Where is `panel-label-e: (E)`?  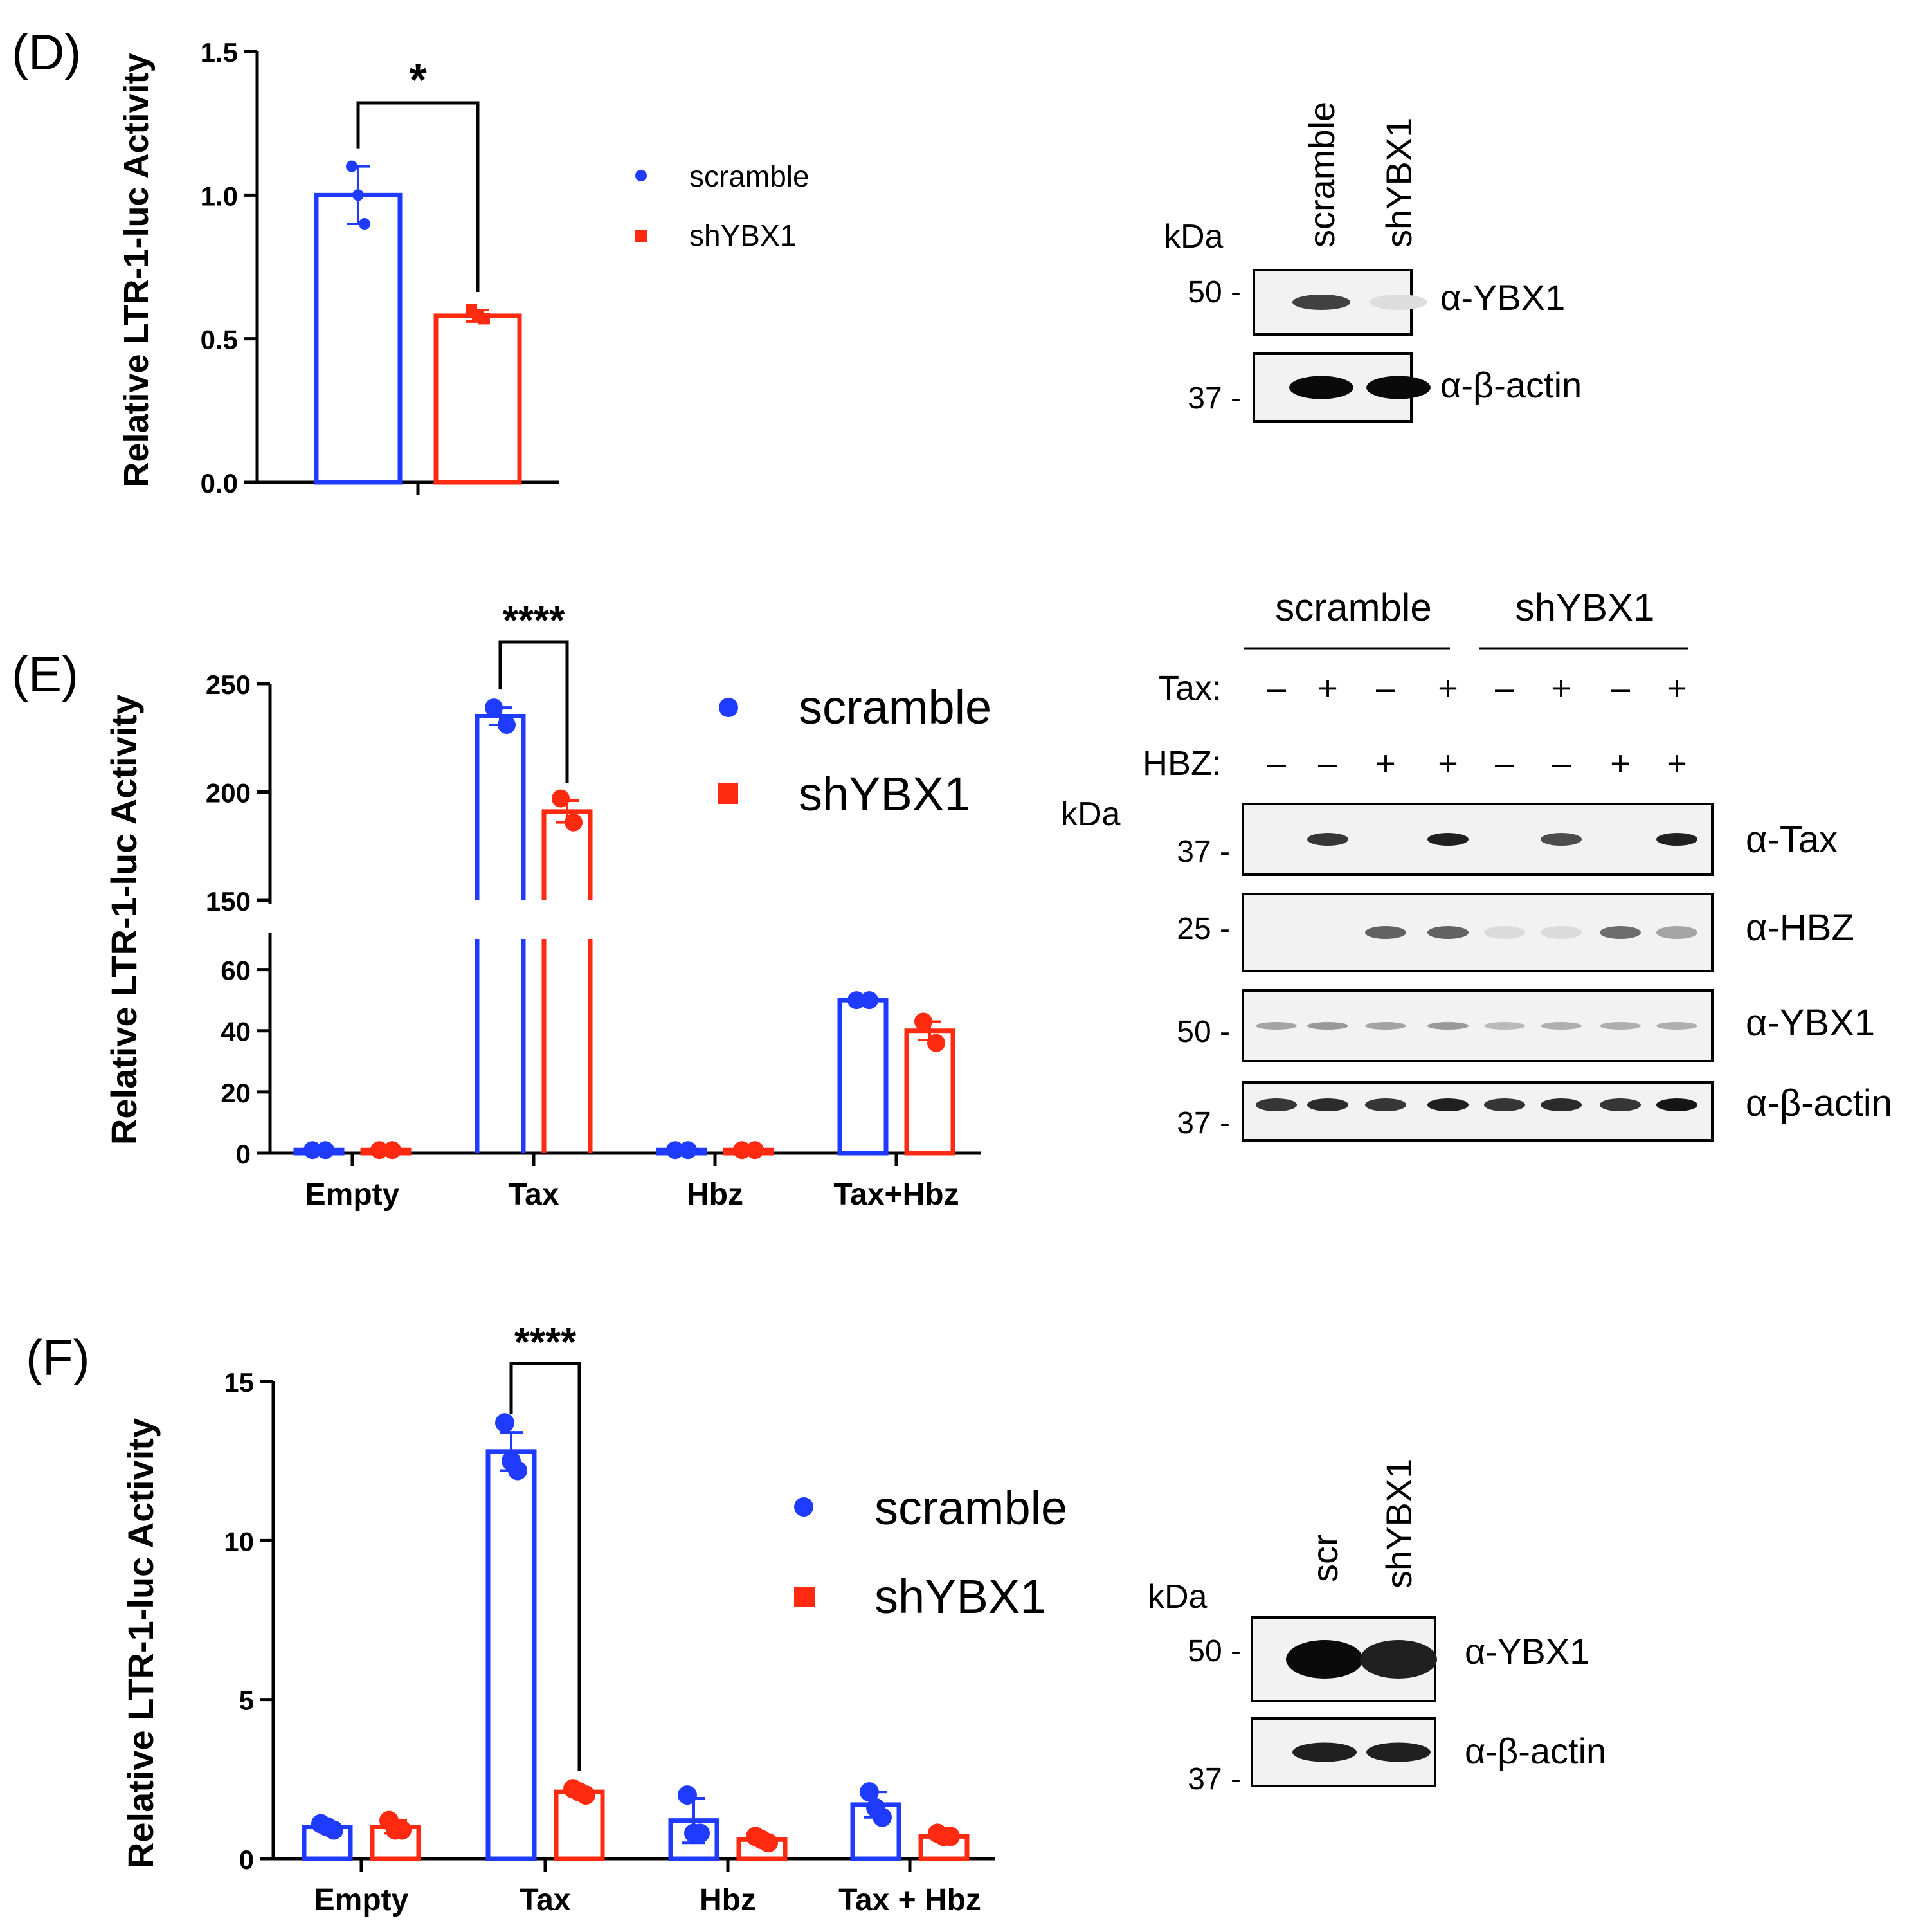 panel-label-e: (E) is located at coordinates (45, 674).